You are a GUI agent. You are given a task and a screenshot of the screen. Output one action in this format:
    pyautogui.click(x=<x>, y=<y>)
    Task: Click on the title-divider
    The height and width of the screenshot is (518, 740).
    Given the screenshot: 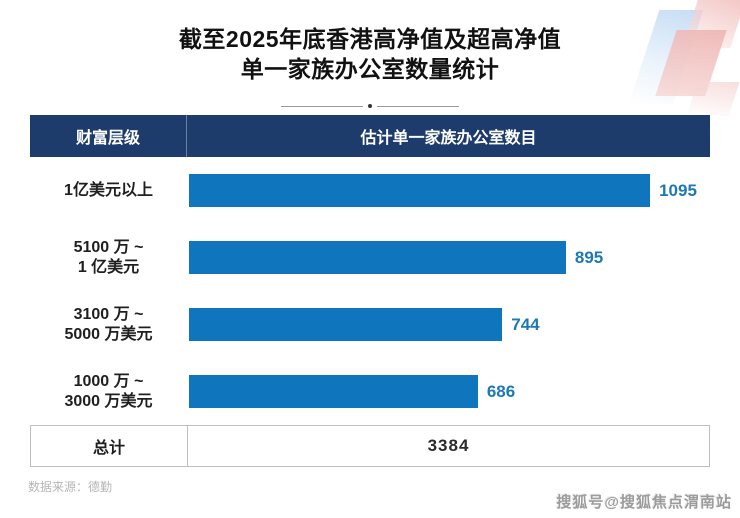 What is the action you would take?
    pyautogui.click(x=370, y=106)
    